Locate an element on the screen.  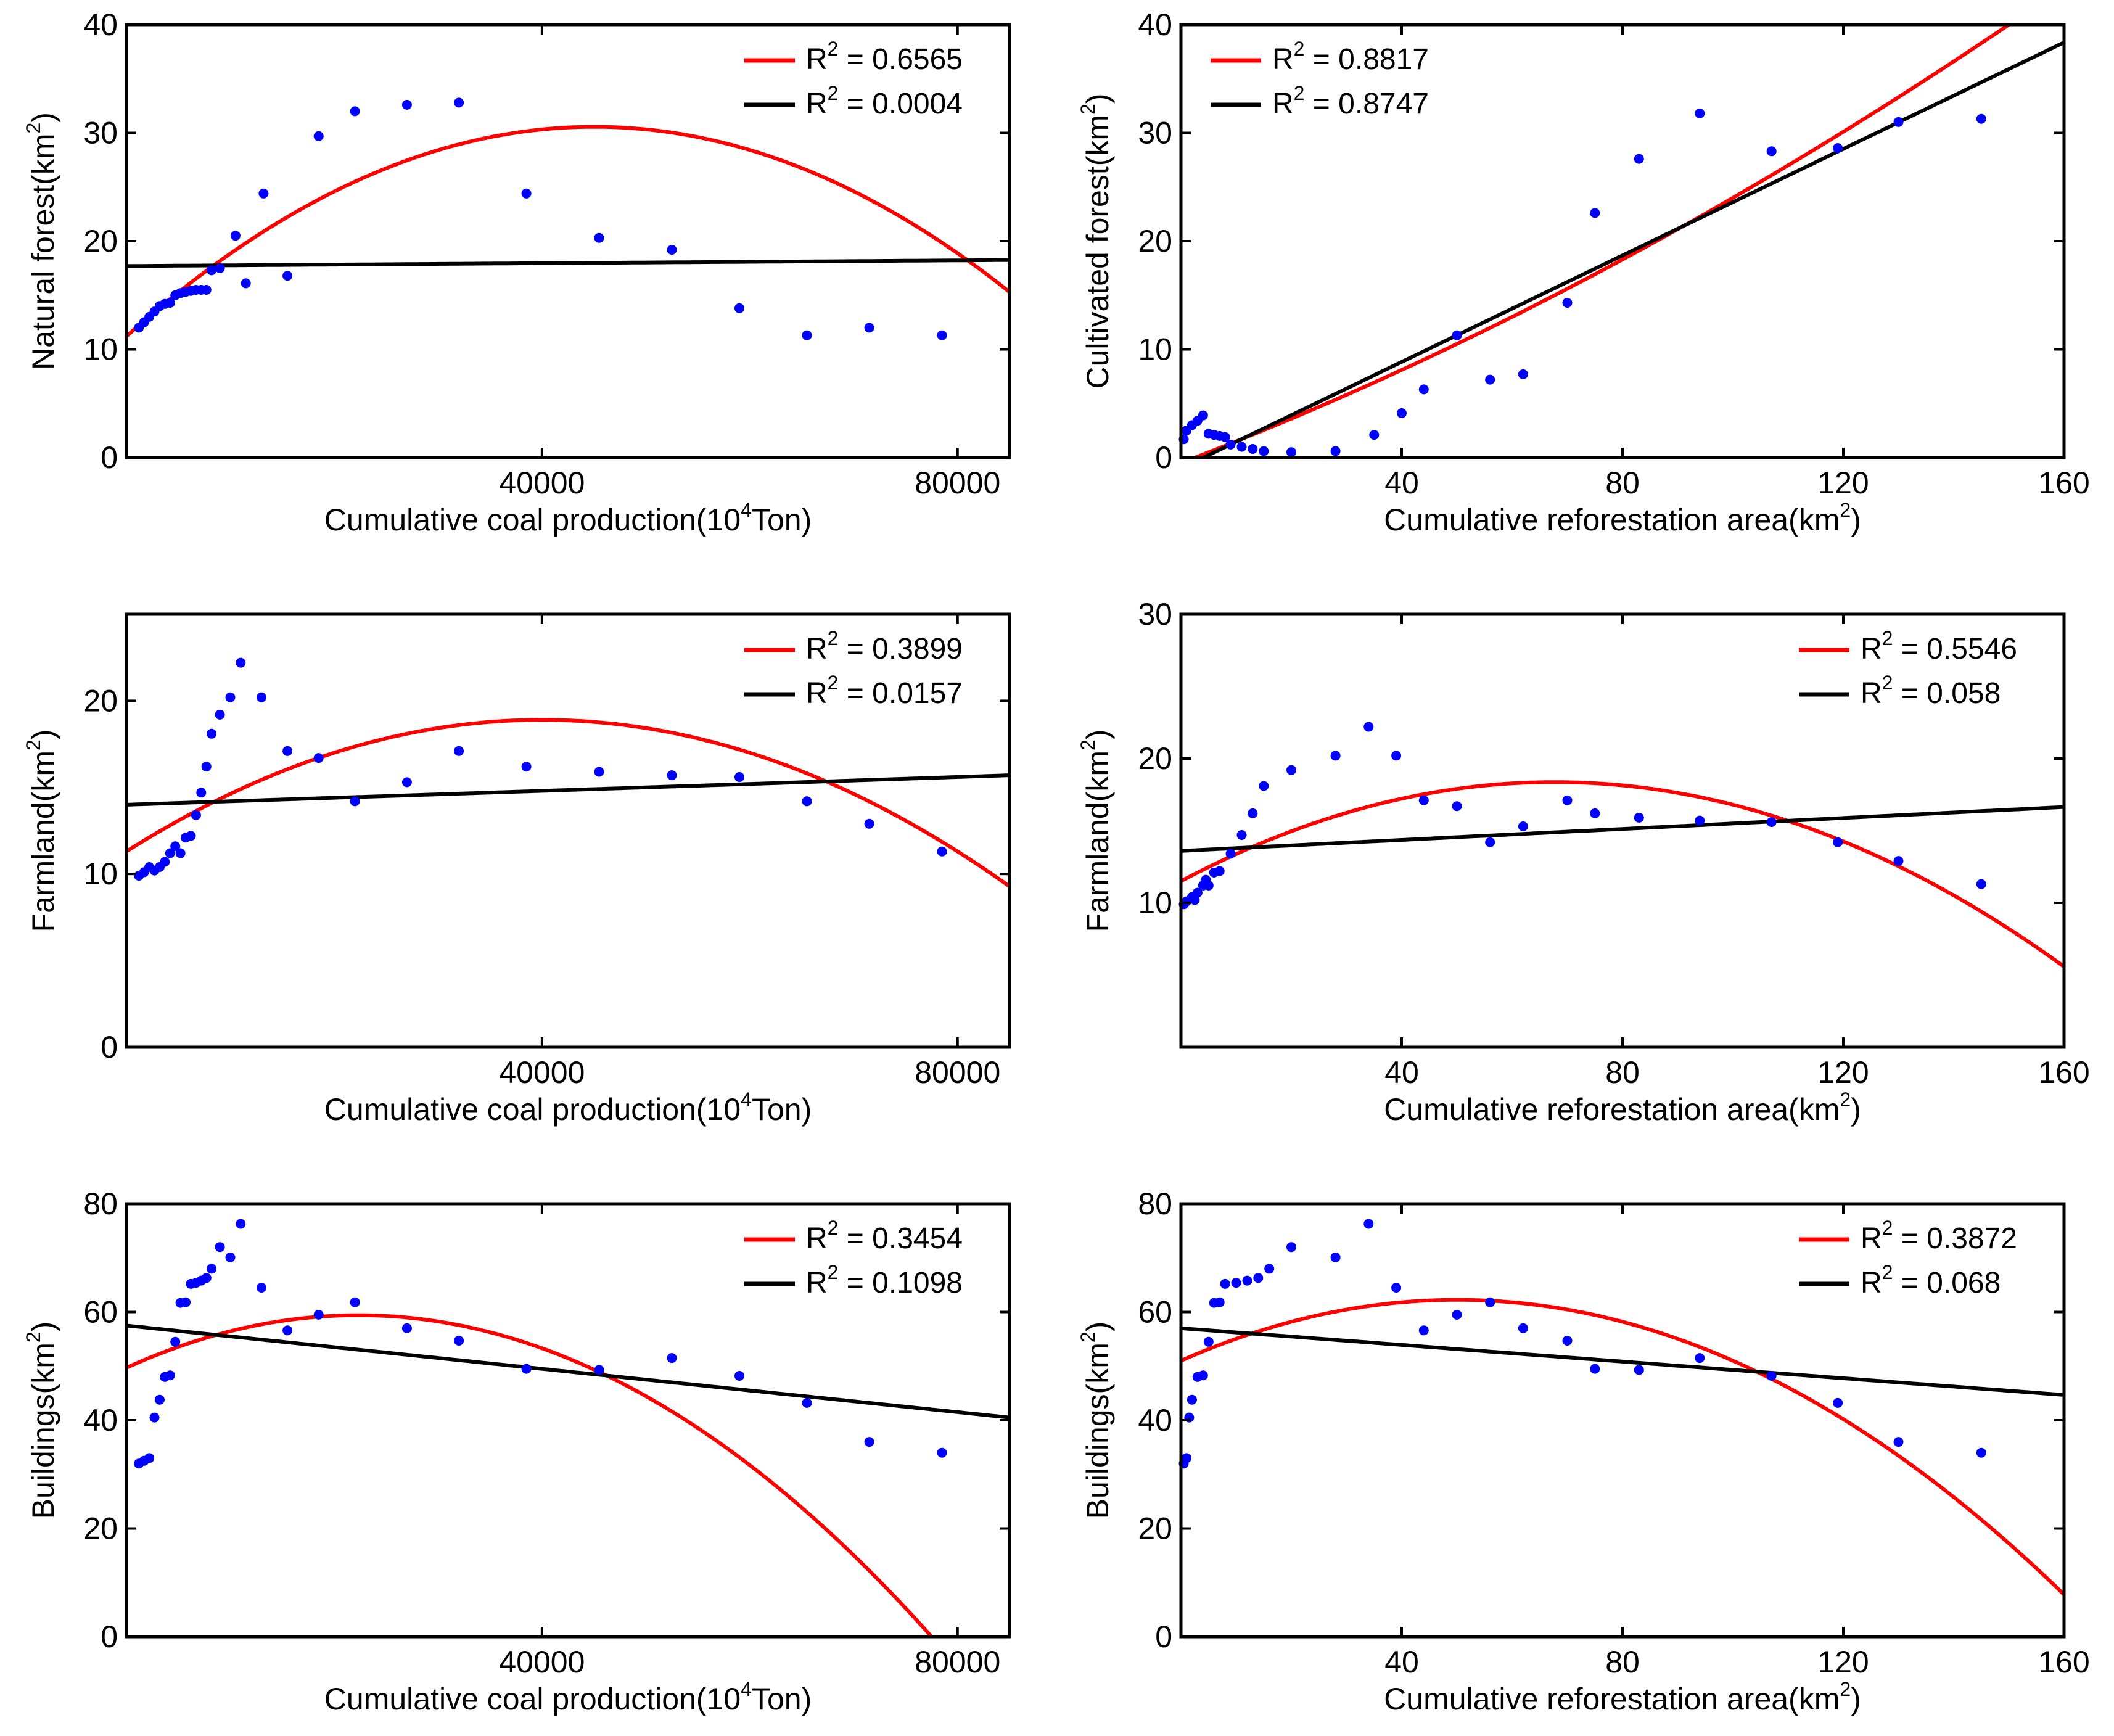
x-tick-label: 160 is located at coordinates (2063, 483).